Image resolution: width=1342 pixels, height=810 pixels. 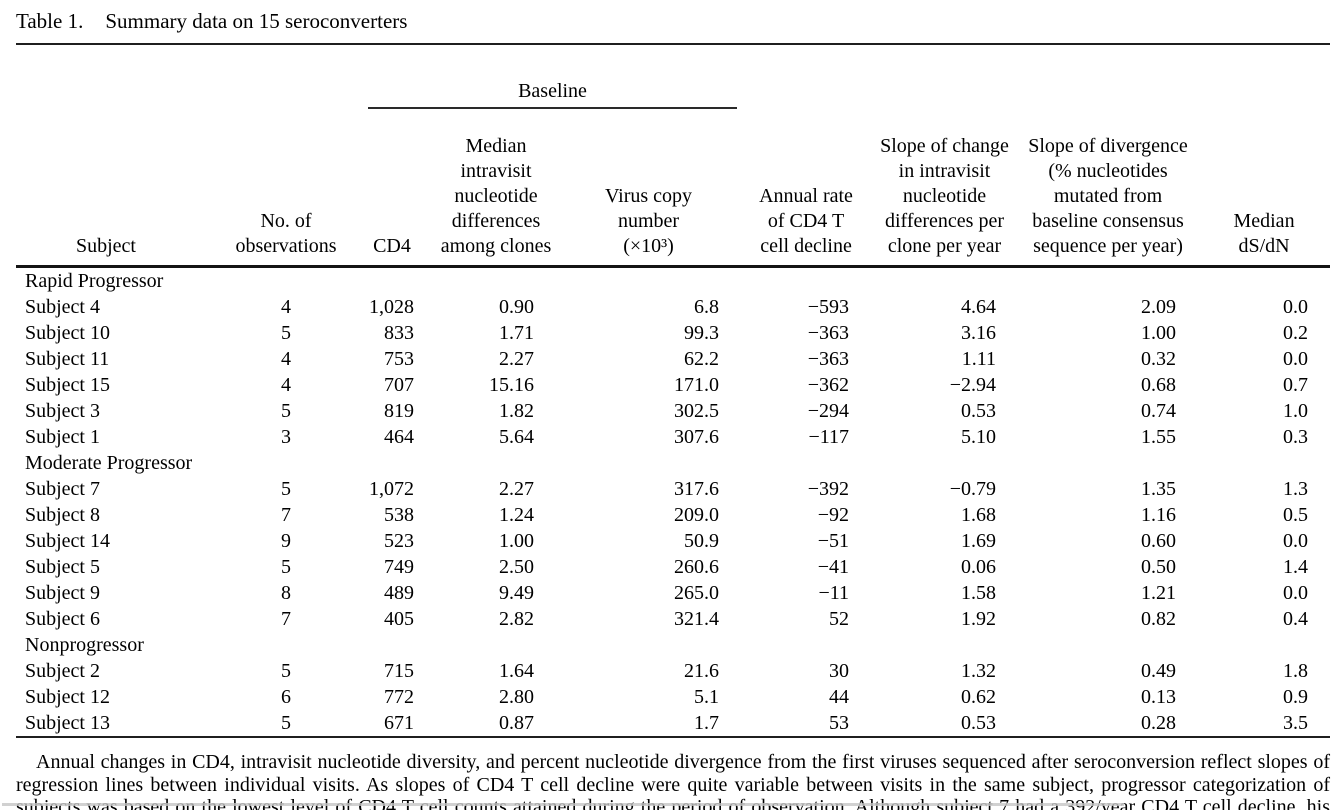 What do you see at coordinates (1159, 411) in the screenshot?
I see `value-cell: 0.74` at bounding box center [1159, 411].